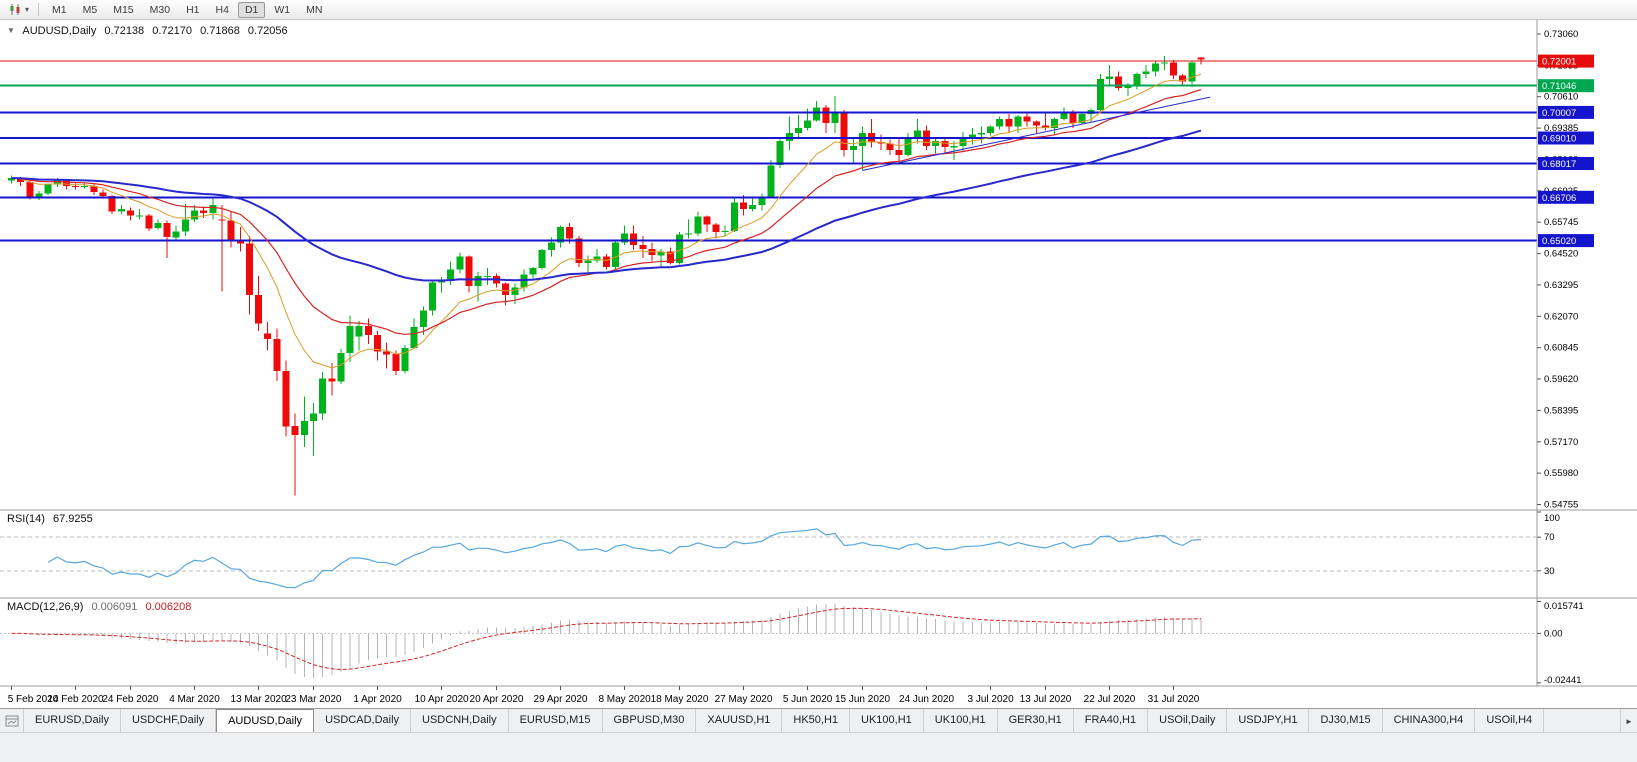 The image size is (1637, 762). Describe the element at coordinates (561, 699) in the screenshot. I see `svg-text: 29 Apr 2020` at that location.